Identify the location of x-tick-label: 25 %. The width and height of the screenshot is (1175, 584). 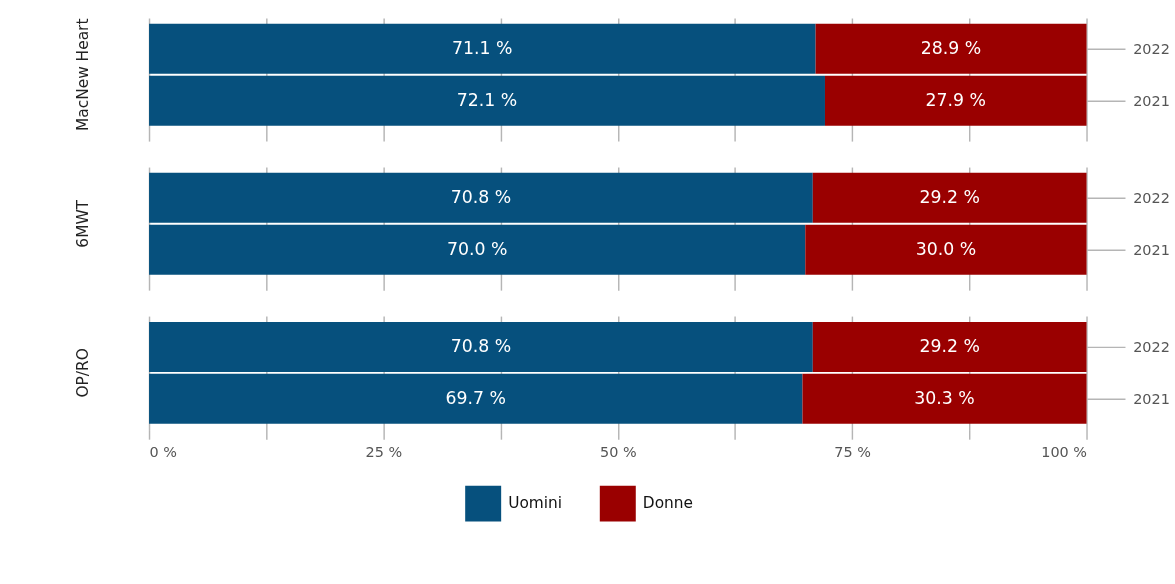
(384, 451).